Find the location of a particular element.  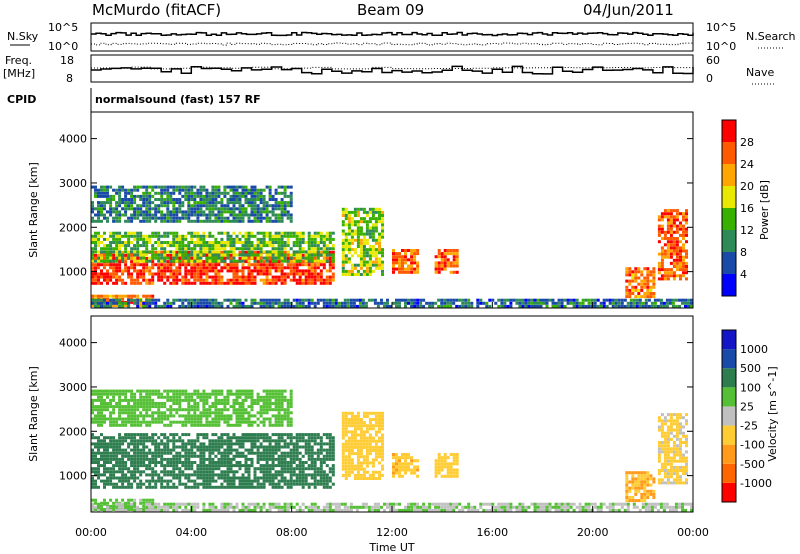

freq-line is located at coordinates (392, 70).